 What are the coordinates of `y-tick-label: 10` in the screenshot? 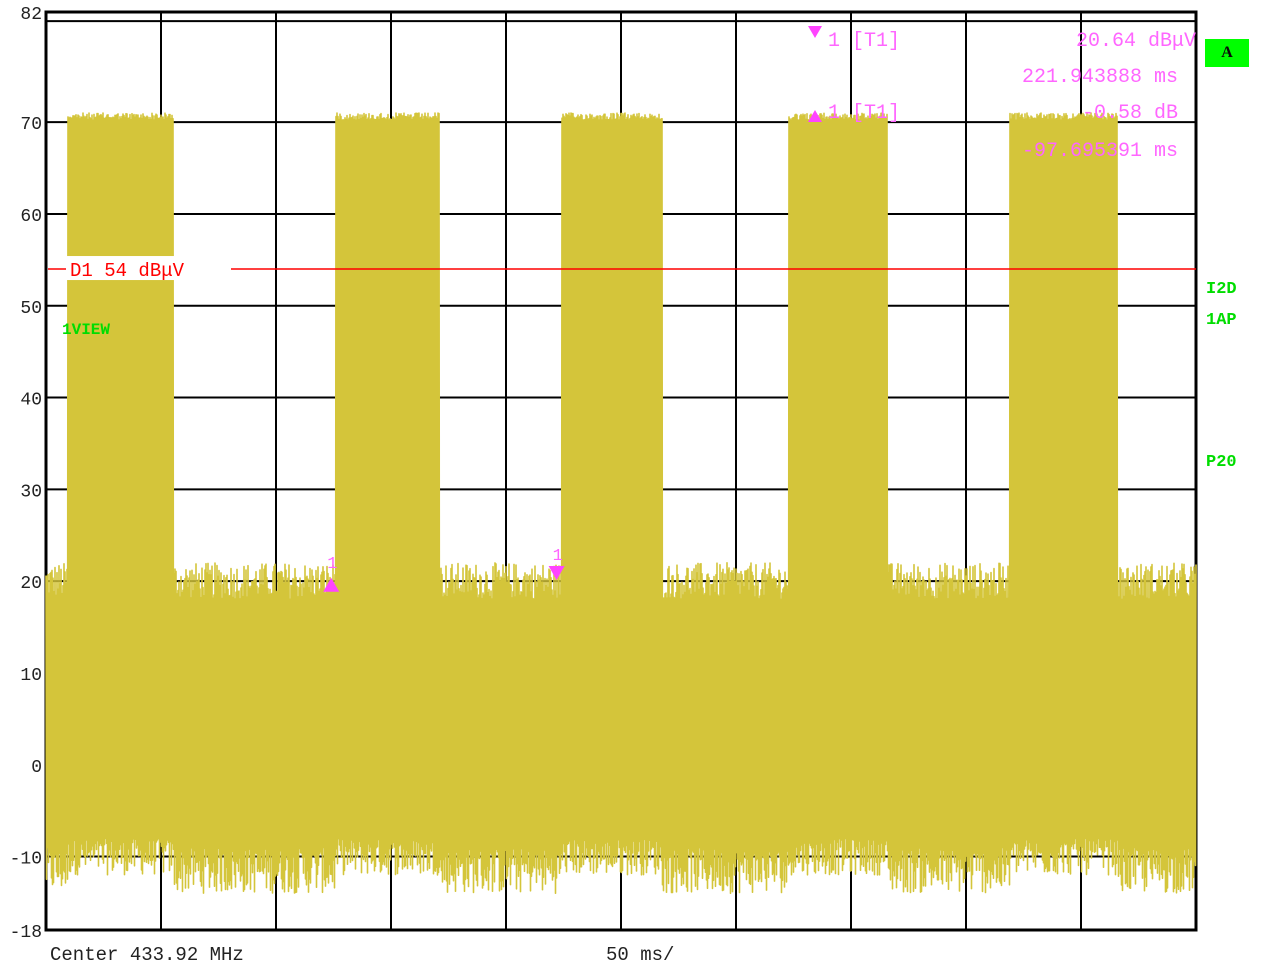 It's located at (31, 676).